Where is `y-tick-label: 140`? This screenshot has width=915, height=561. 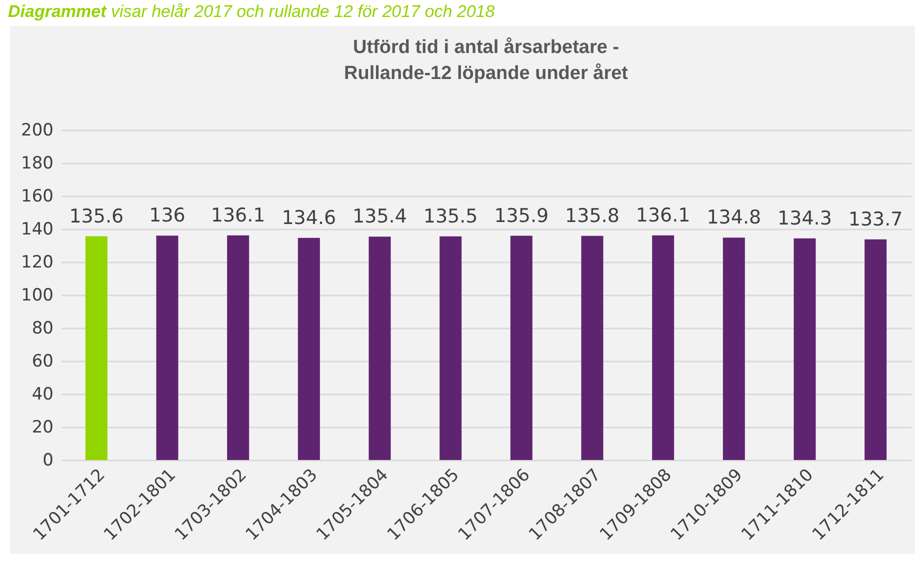
y-tick-label: 140 is located at coordinates (37, 230).